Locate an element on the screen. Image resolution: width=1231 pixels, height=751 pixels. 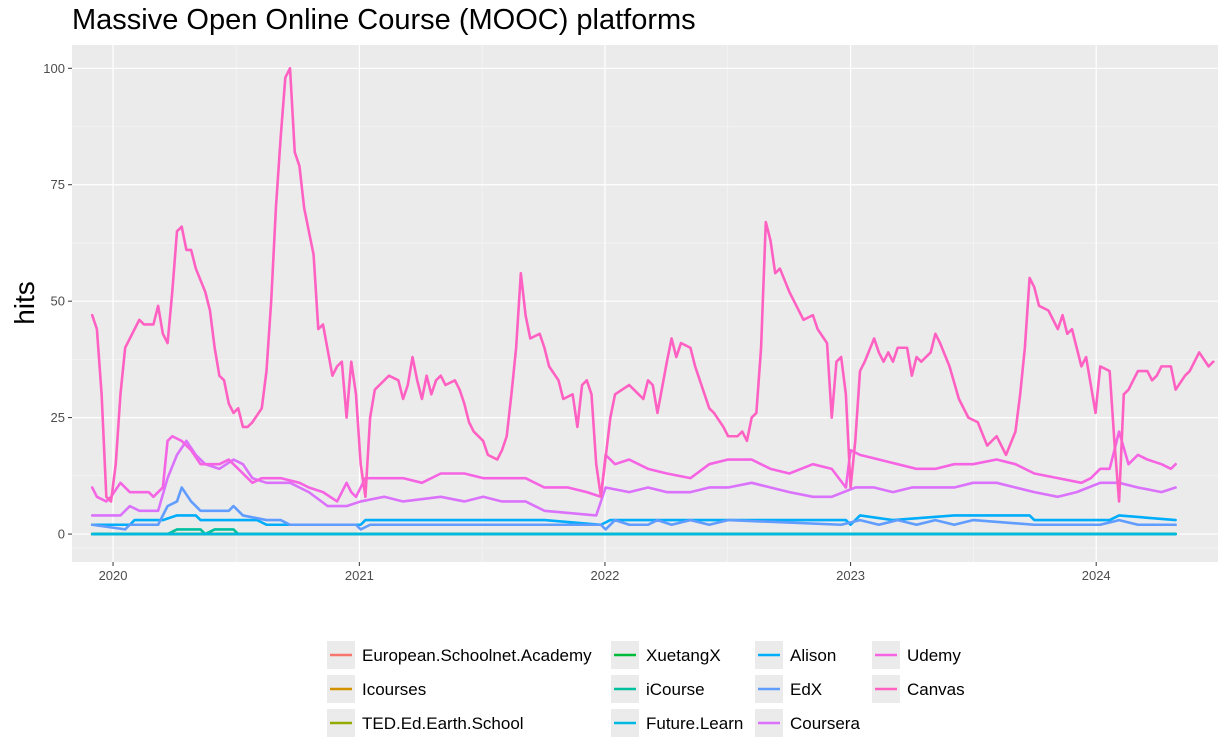
y-tick-label: 75 is located at coordinates (58, 184).